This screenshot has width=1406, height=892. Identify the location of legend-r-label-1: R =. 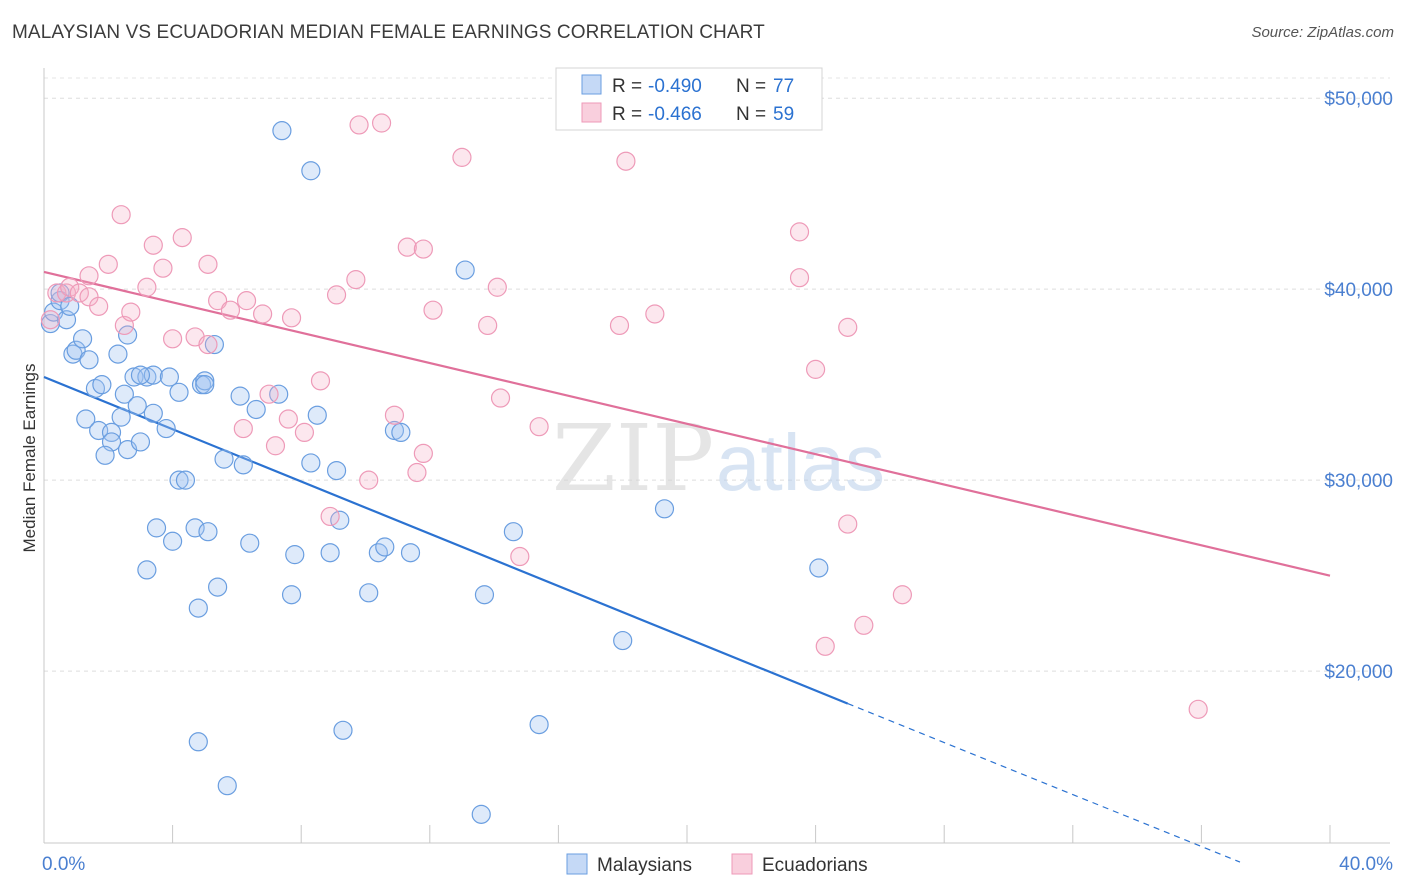
(627, 86).